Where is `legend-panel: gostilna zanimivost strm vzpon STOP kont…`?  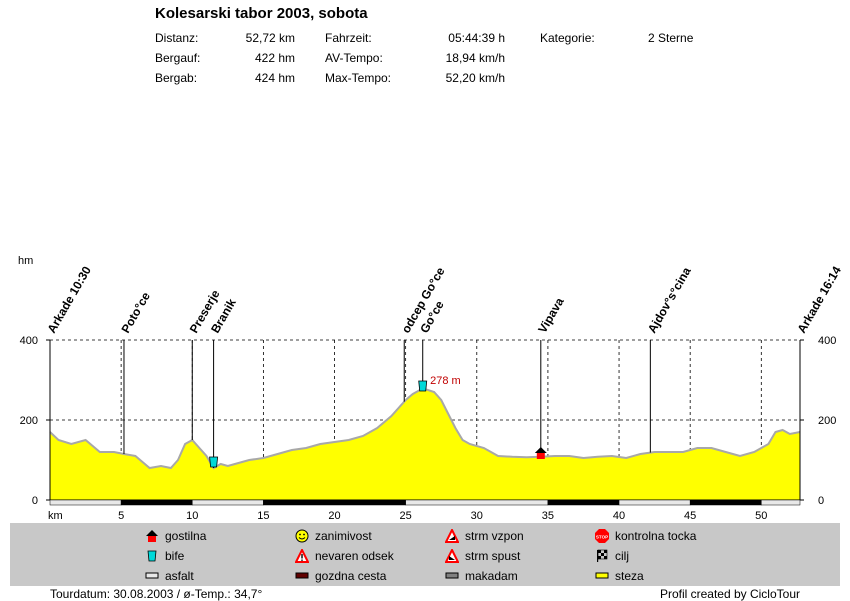
legend-panel: gostilna zanimivost strm vzpon STOP kont… is located at coordinates (425, 554).